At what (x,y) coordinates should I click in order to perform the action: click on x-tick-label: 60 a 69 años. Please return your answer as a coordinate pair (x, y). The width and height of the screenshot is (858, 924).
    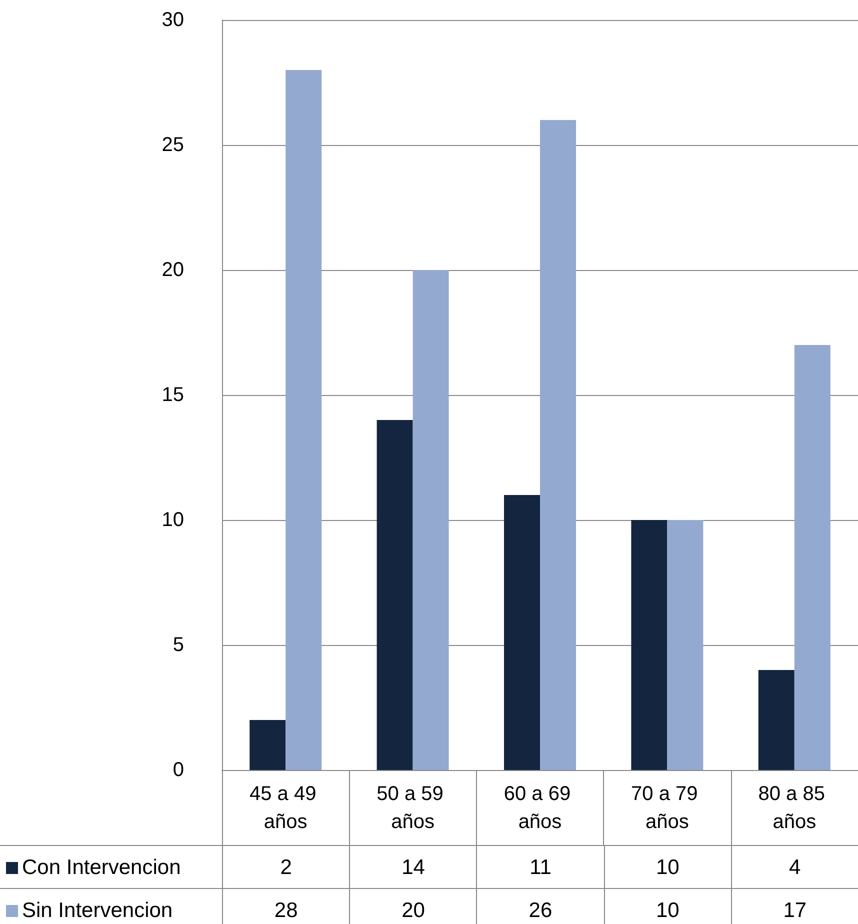
    Looking at the image, I should click on (540, 808).